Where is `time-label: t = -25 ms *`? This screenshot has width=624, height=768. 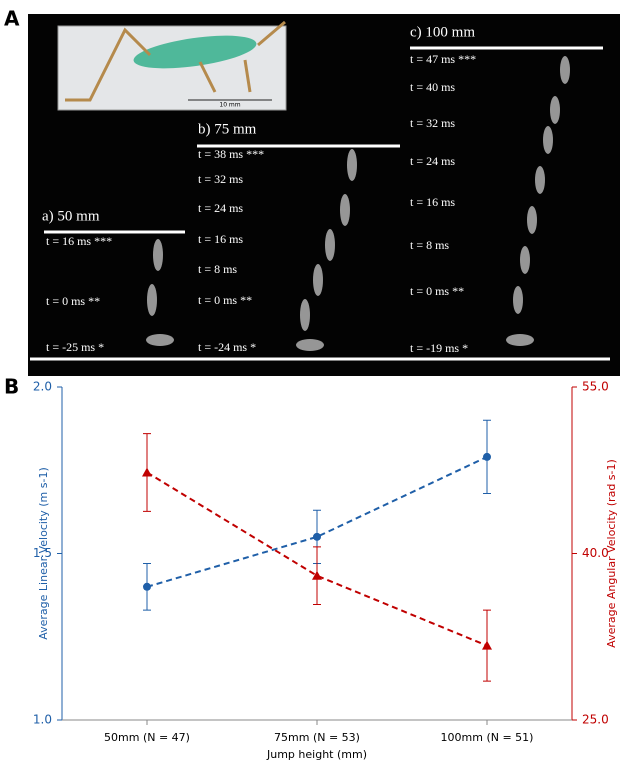 time-label: t = -25 ms * is located at coordinates (75, 347).